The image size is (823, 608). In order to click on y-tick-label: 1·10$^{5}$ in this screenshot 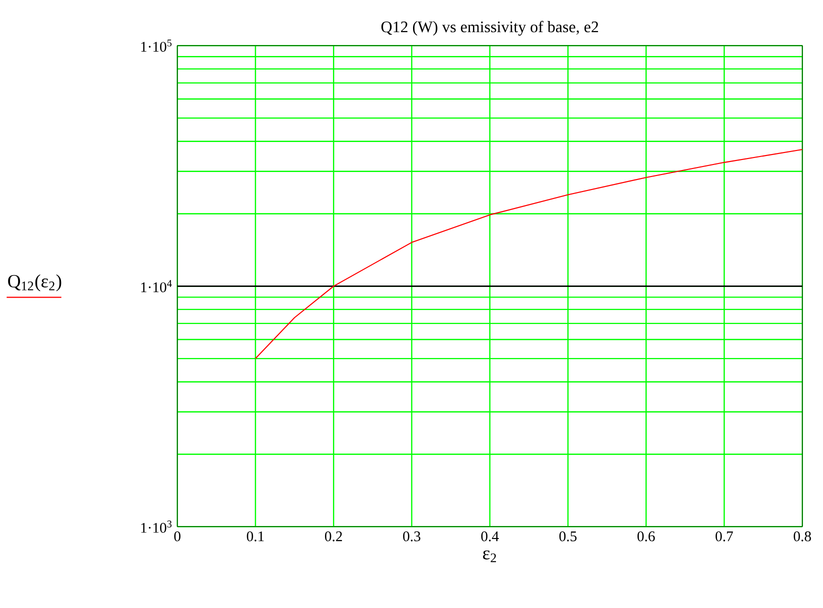, I will do `click(156, 46)`.